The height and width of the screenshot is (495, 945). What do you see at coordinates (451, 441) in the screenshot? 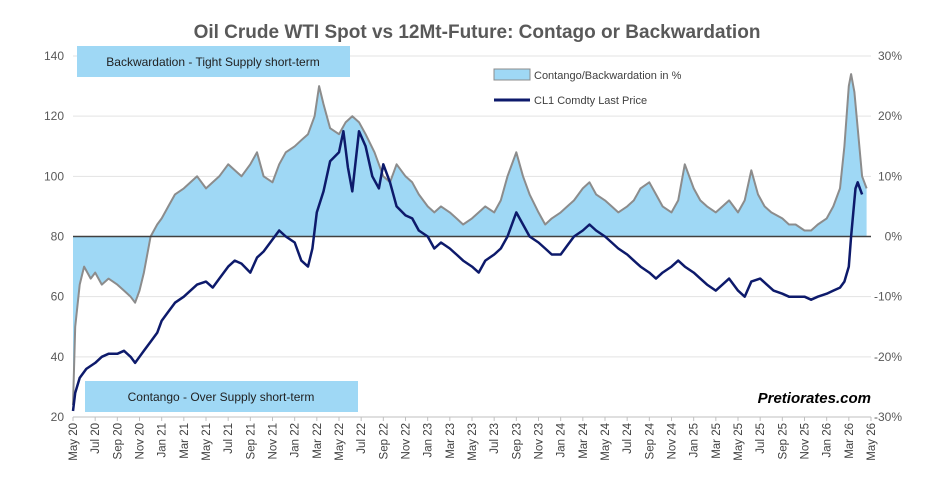
I see `x-tick-label: Mar 23` at bounding box center [451, 441].